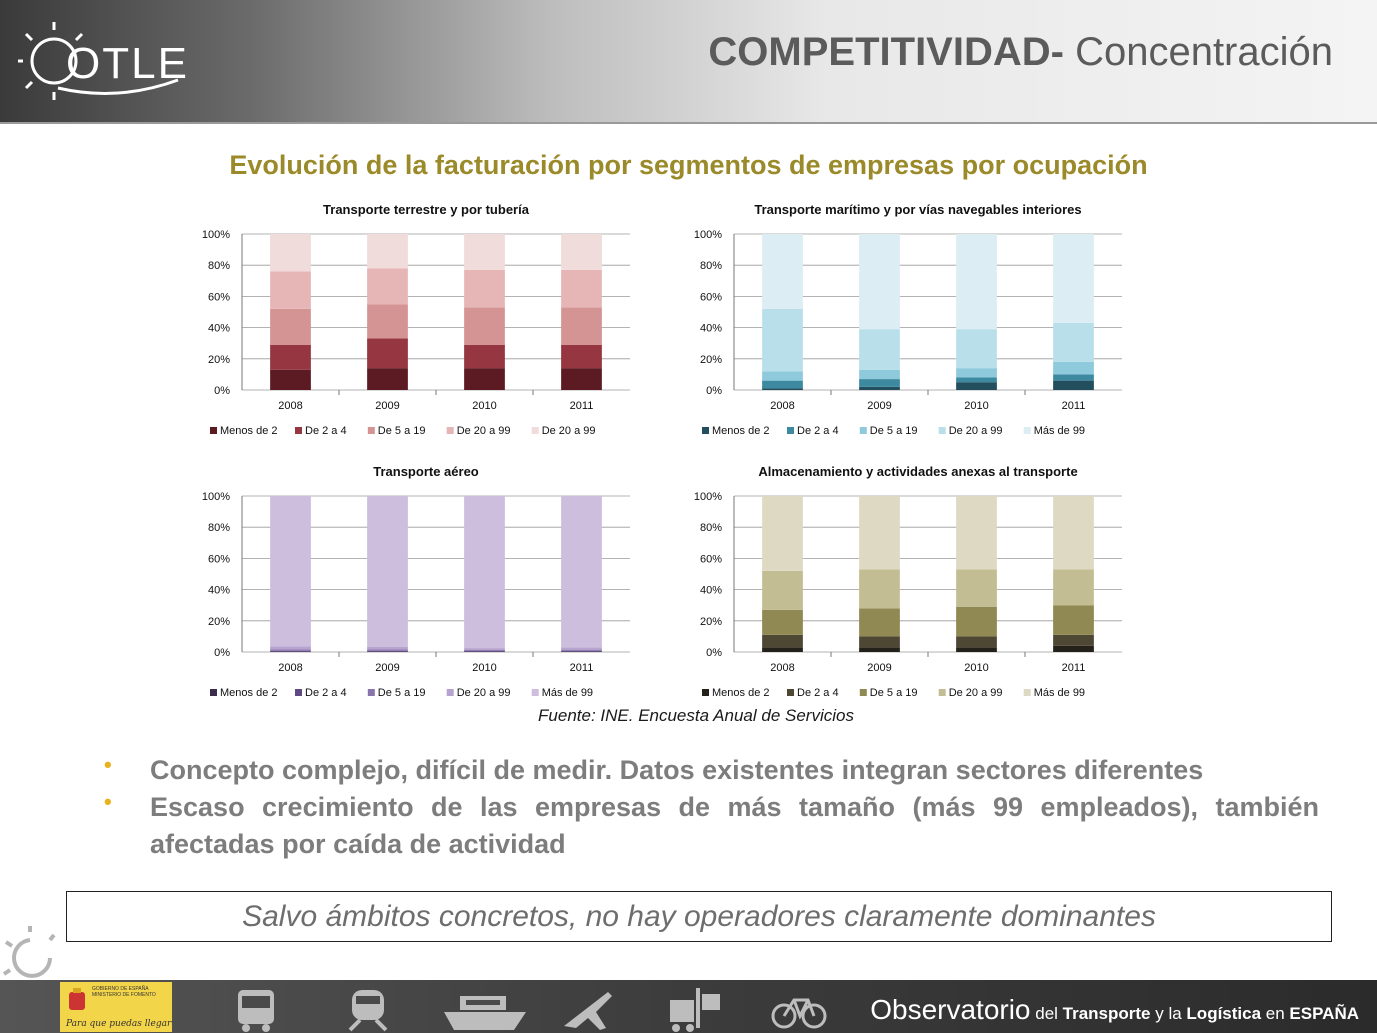 The image size is (1377, 1033). Describe the element at coordinates (950, 1009) in the screenshot. I see `brand-word: Observatorio` at that location.